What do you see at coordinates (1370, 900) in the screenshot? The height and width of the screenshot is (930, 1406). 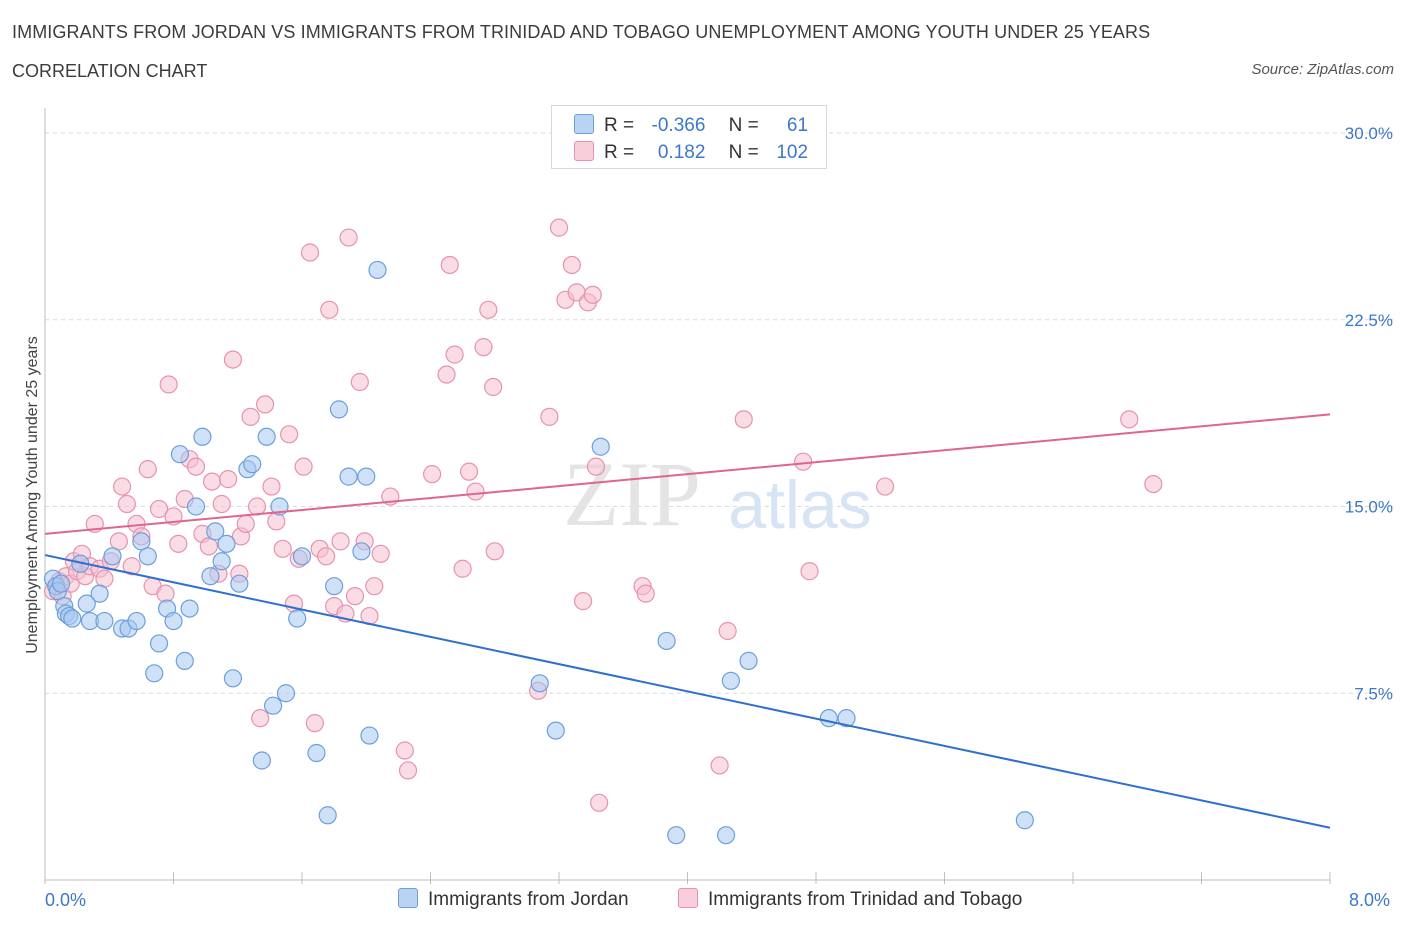 I see `x-tick-label-max: 8.0%` at bounding box center [1370, 900].